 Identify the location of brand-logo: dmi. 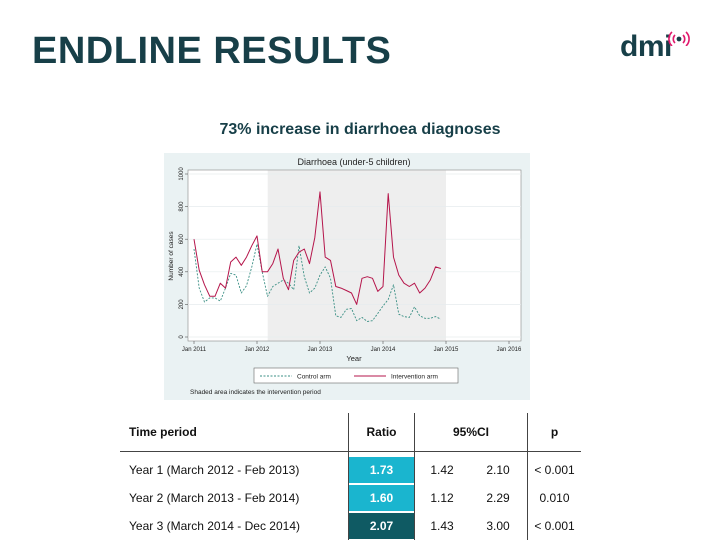
(656, 50).